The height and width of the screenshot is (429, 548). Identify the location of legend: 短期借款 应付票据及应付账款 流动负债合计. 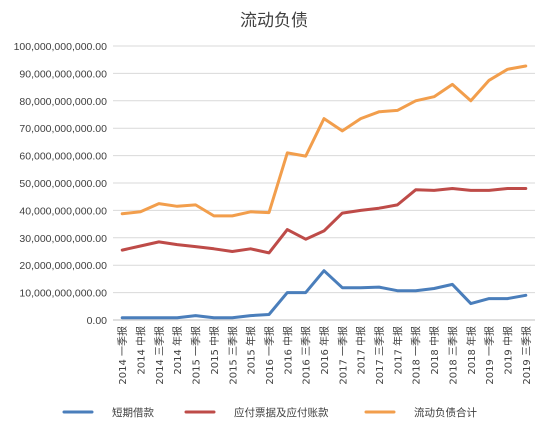
(269, 412).